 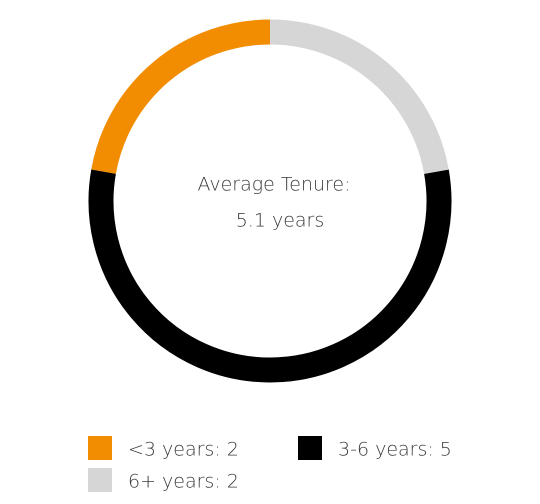 I want to click on legend-label: 6+ years: 2, so click(x=183, y=482).